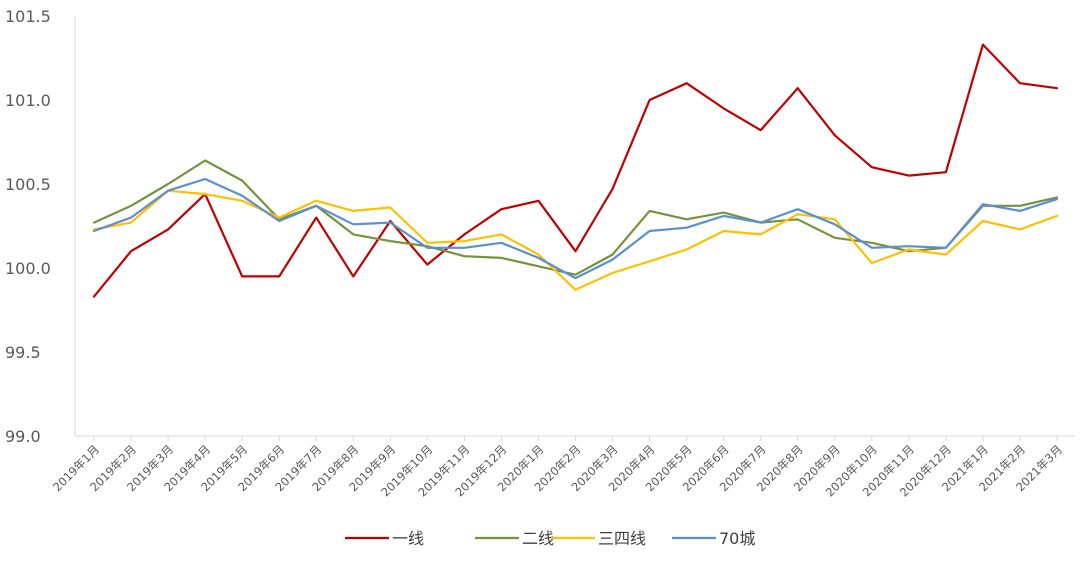 The width and height of the screenshot is (1080, 565). Describe the element at coordinates (23, 436) in the screenshot. I see `y-tick-label: 99.0` at that location.